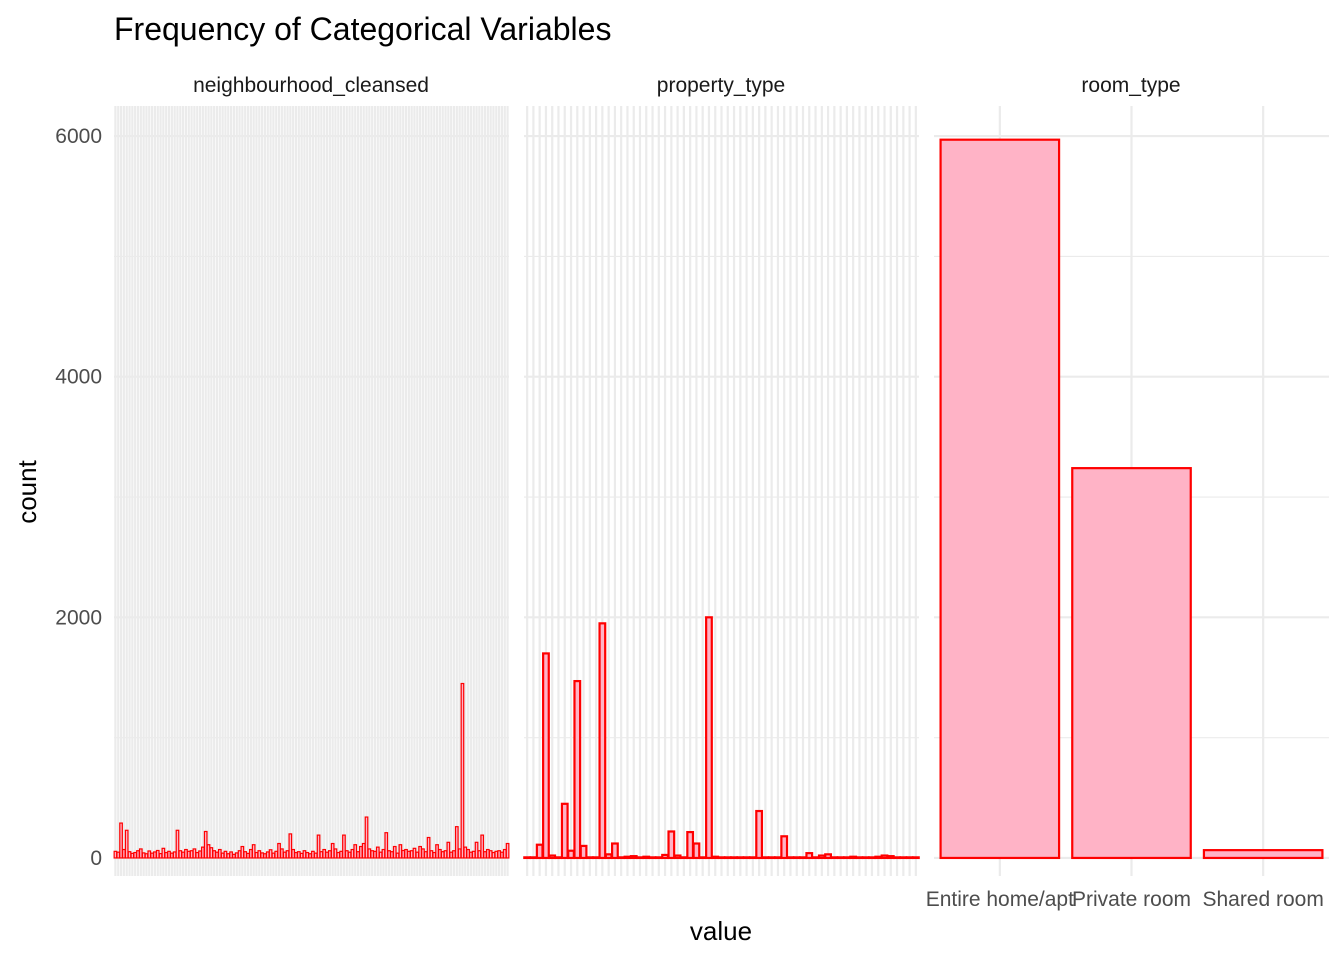  Describe the element at coordinates (311, 85) in the screenshot. I see `facet-strip-label: neighbourhood_cleansed` at that location.